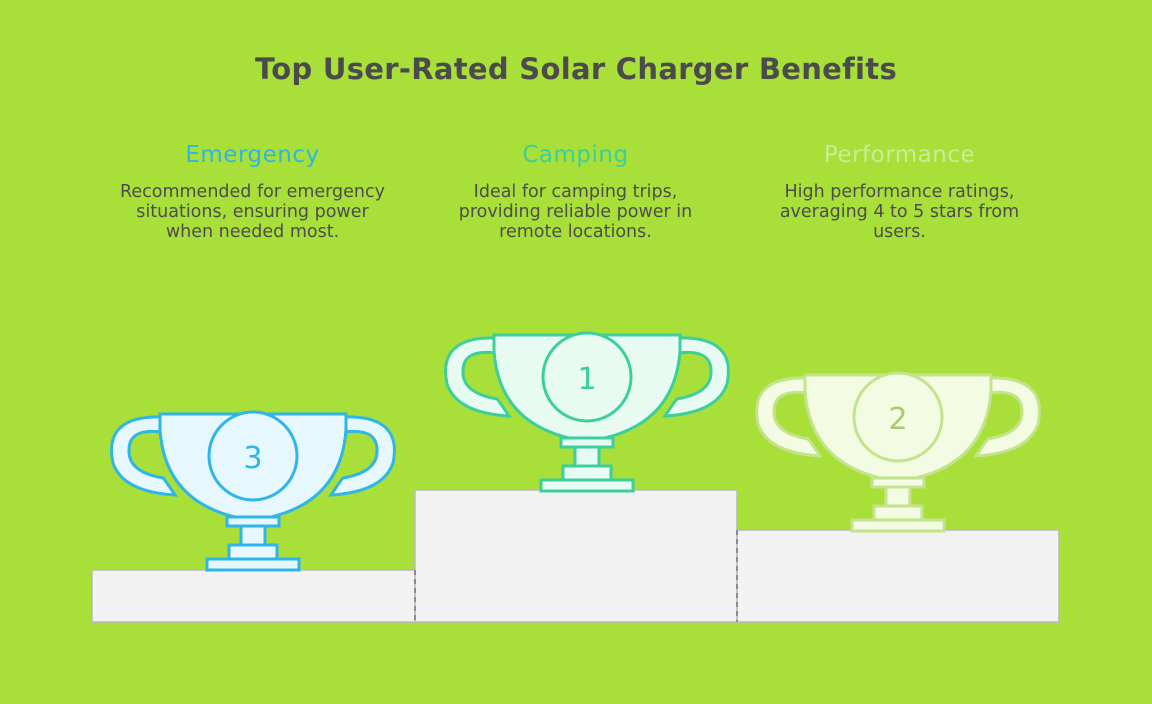 The image size is (1152, 704). I want to click on benefit-heading-emergency: Emergency, so click(252, 155).